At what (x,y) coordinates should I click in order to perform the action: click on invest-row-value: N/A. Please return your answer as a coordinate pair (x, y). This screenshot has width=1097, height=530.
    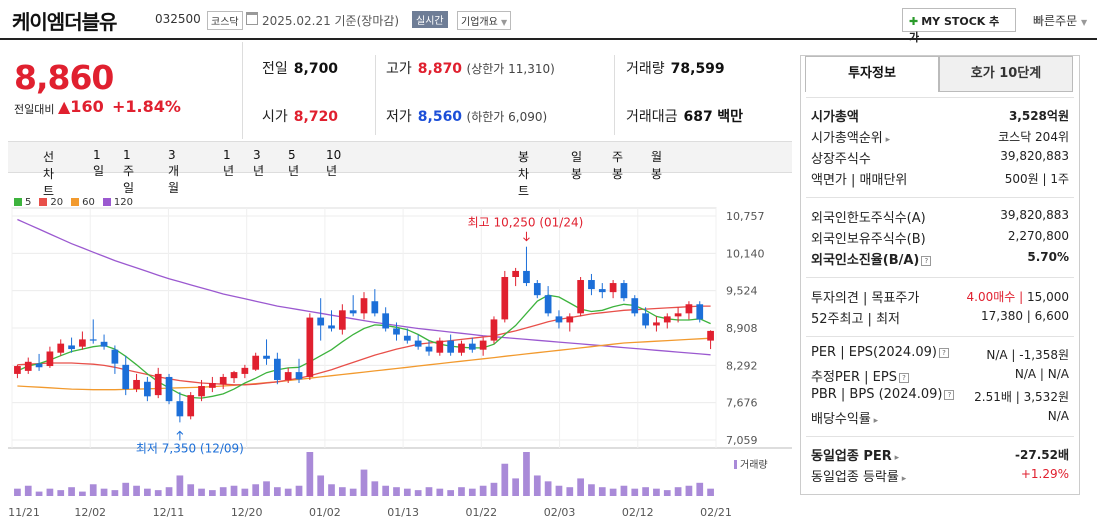
    Looking at the image, I should click on (1058, 416).